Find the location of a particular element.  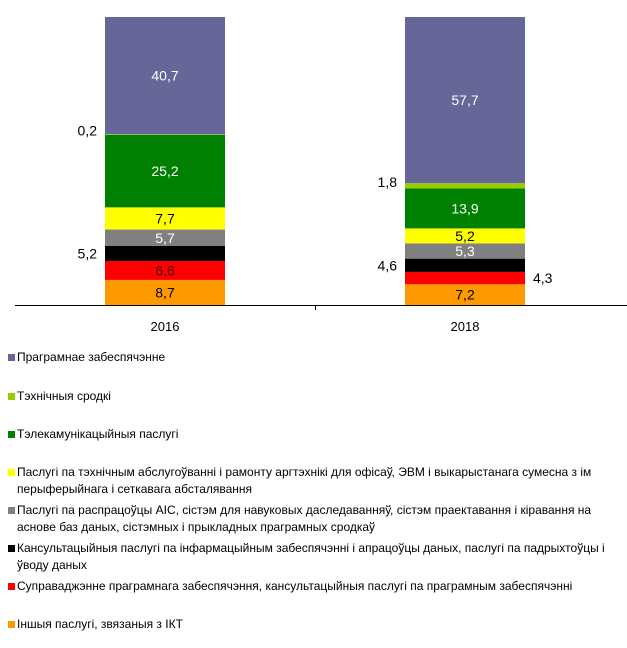

data-label: 25,2 is located at coordinates (164, 171).